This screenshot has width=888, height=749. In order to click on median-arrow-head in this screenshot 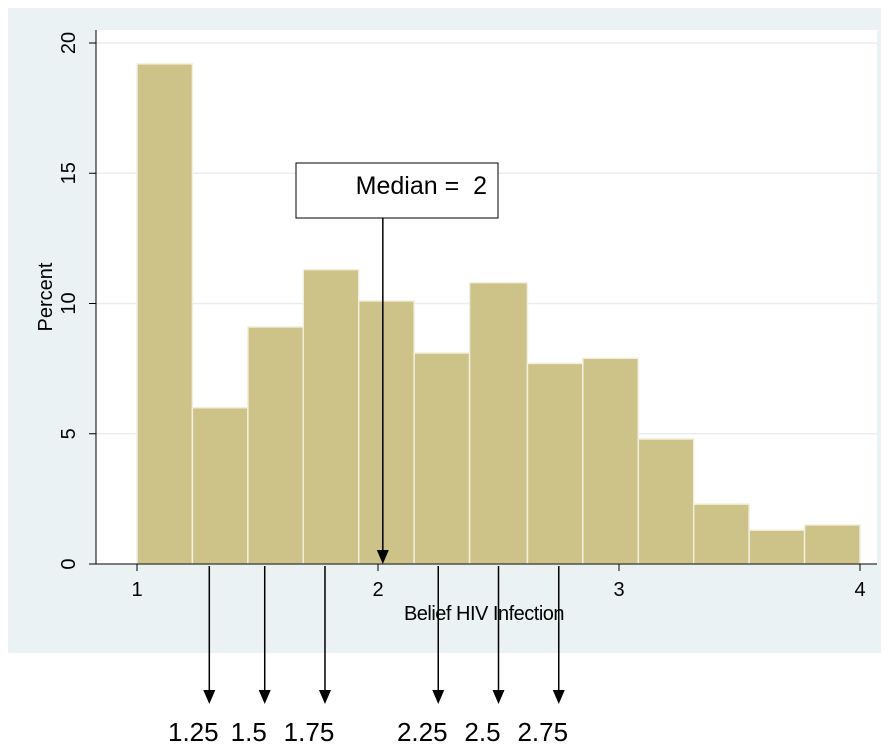, I will do `click(382, 557)`.